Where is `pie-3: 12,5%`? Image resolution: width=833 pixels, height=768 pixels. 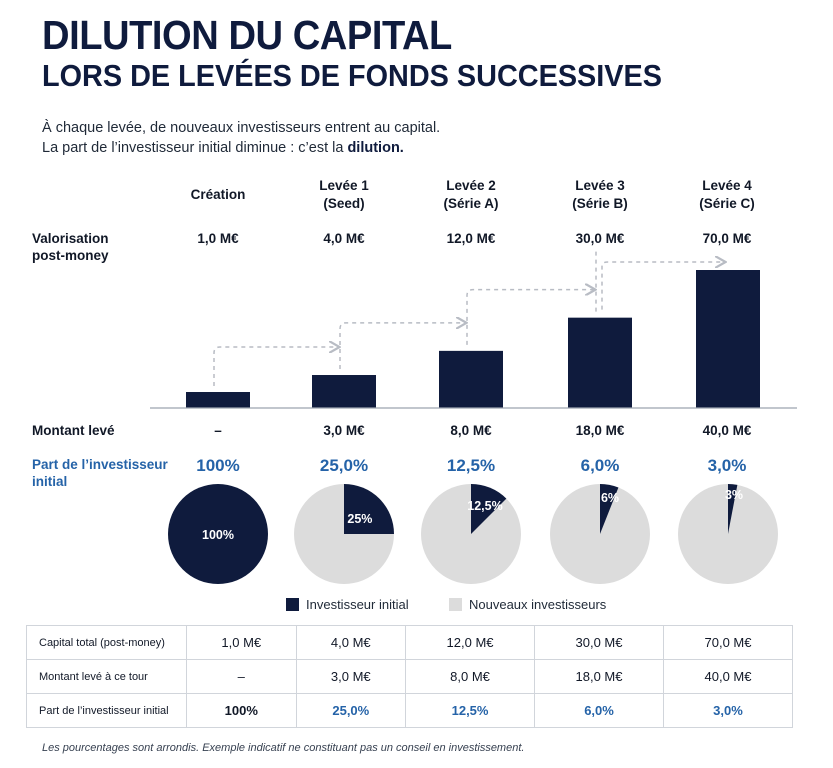 pie-3: 12,5% is located at coordinates (471, 534).